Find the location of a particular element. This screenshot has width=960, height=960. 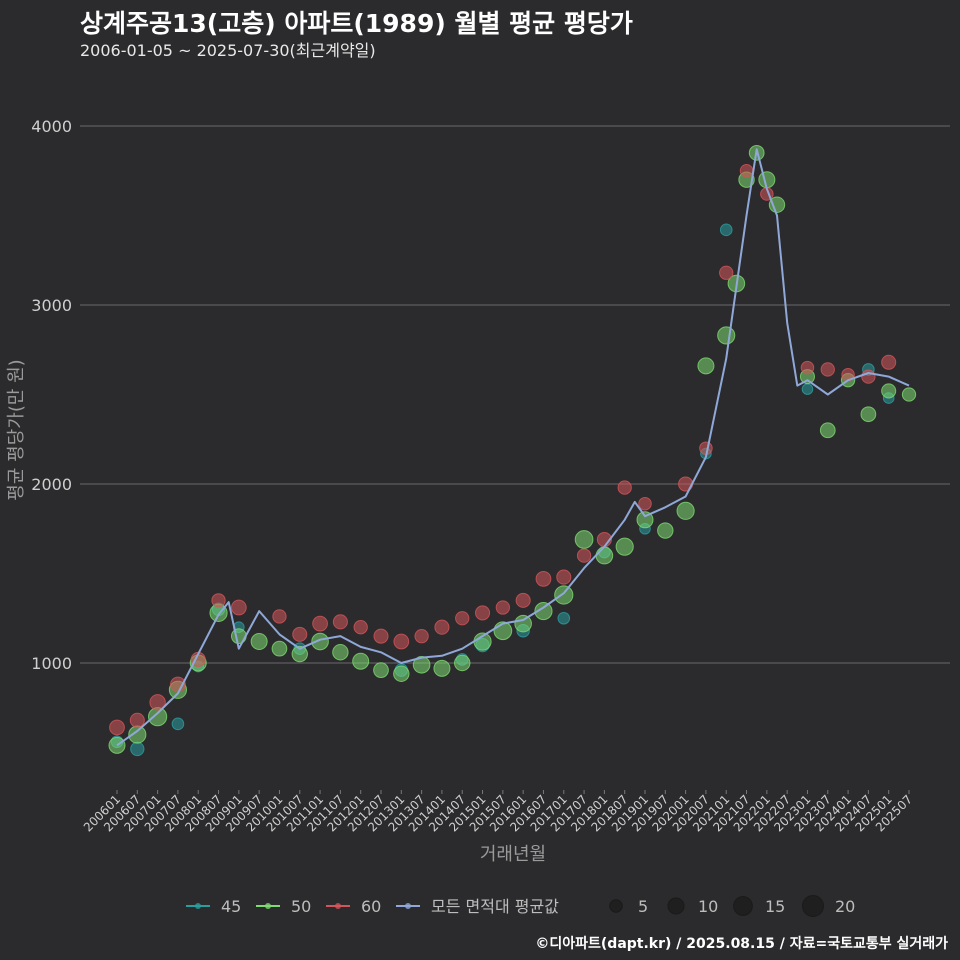

legend-label-45: 45 is located at coordinates (231, 906).